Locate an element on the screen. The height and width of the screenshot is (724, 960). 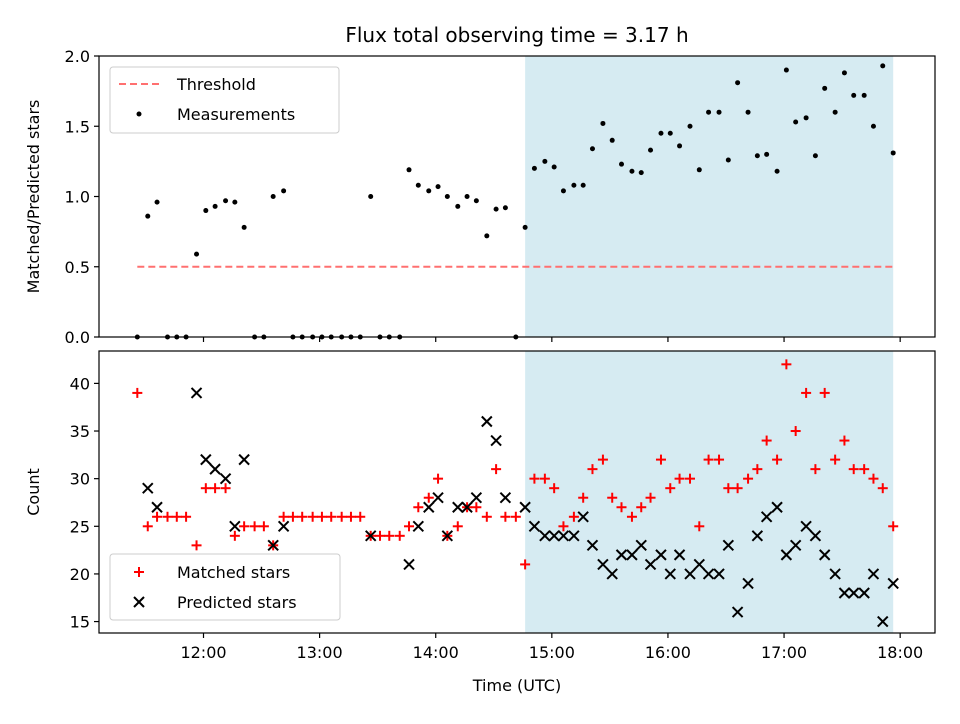
legend-predicted-label: Predicted stars is located at coordinates (237, 602).